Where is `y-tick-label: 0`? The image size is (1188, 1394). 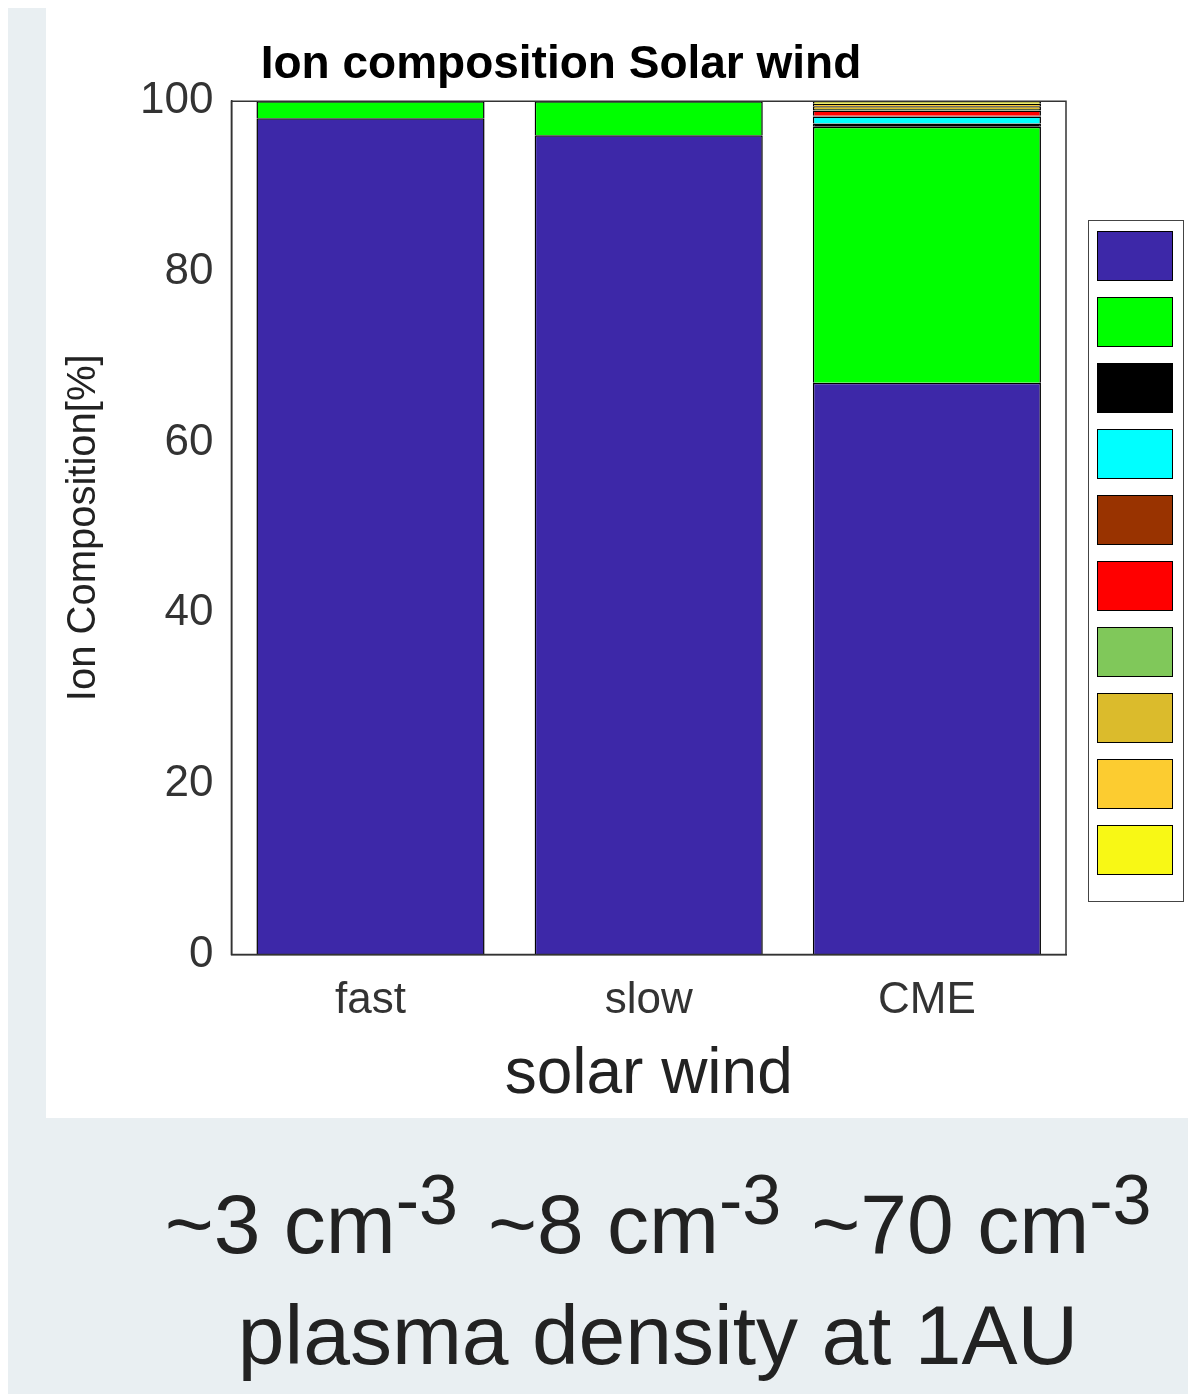 y-tick-label: 0 is located at coordinates (201, 951).